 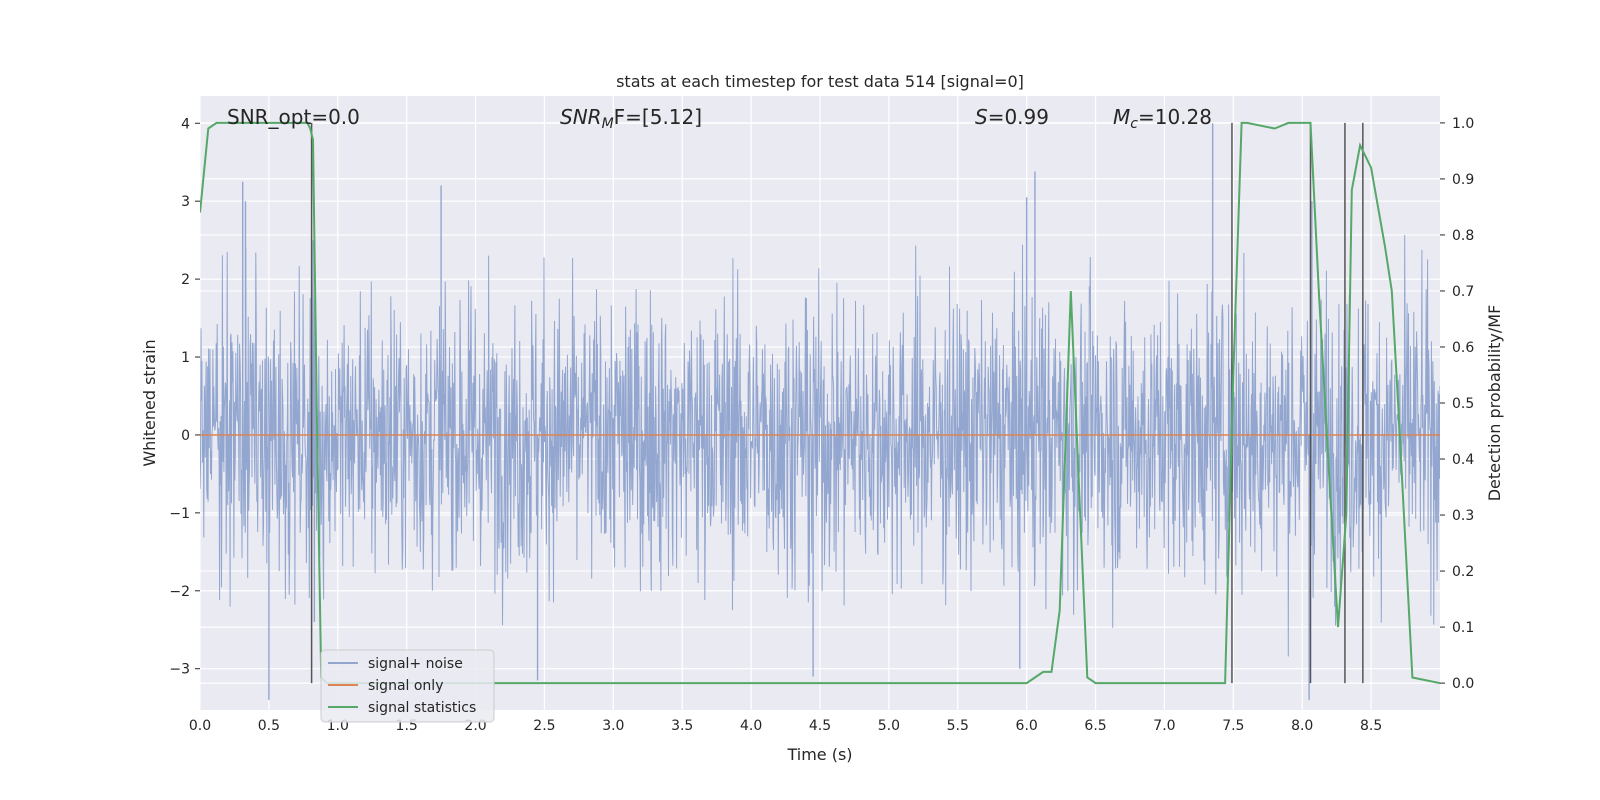 I want to click on x-tick-label: 8.0, so click(x=1302, y=726).